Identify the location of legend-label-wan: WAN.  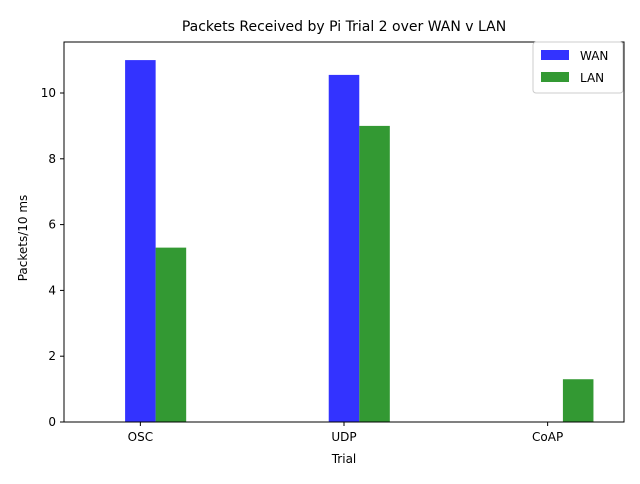
(594, 56).